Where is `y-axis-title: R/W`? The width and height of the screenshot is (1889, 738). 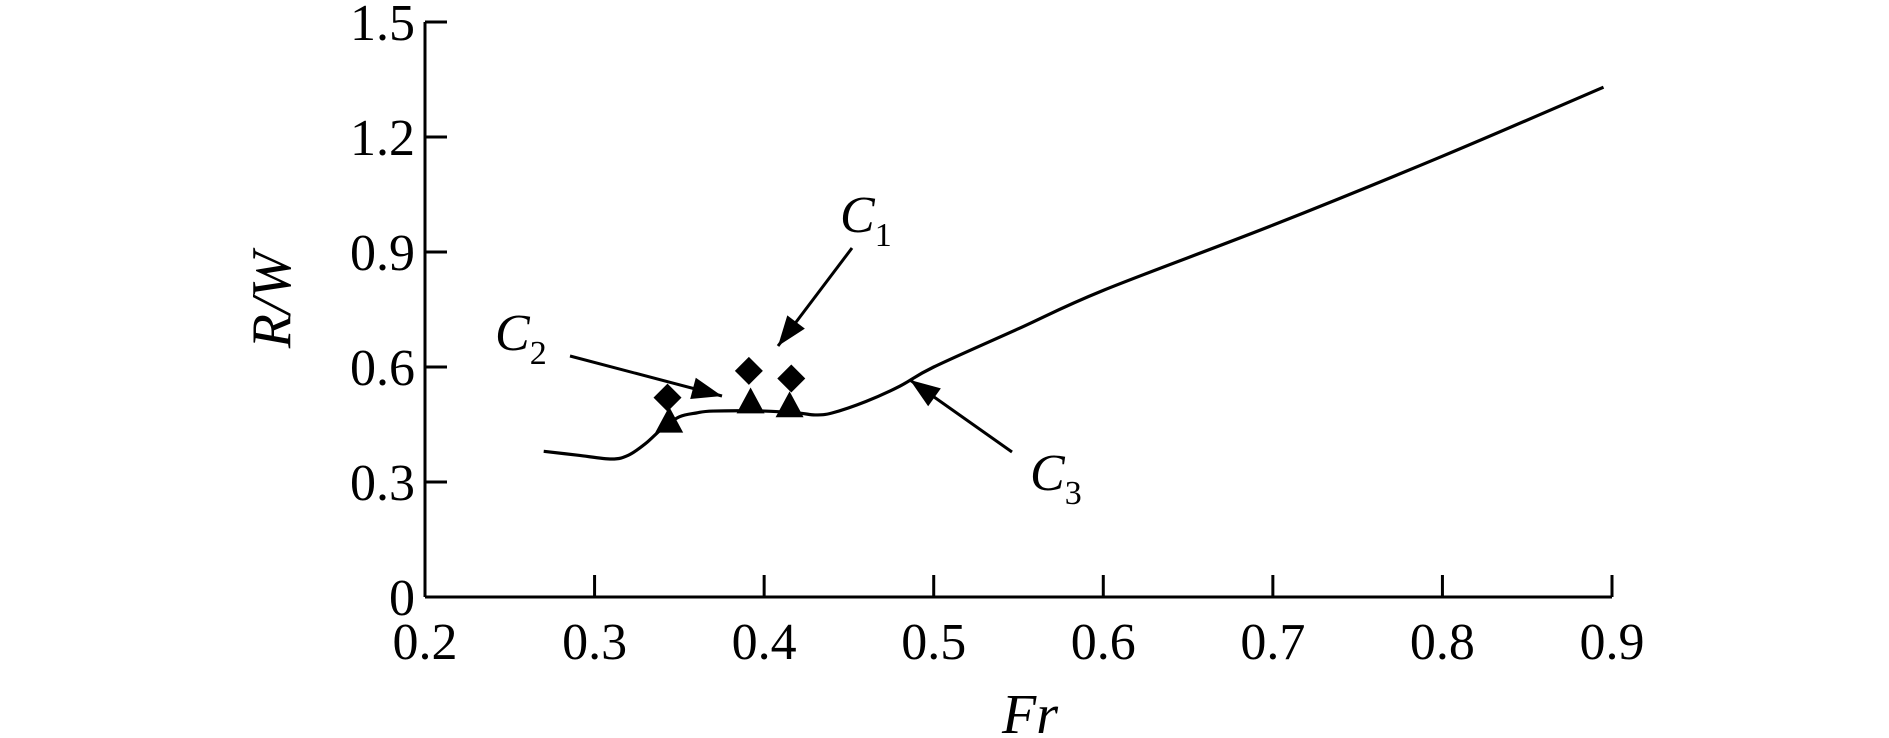 y-axis-title: R/W is located at coordinates (272, 298).